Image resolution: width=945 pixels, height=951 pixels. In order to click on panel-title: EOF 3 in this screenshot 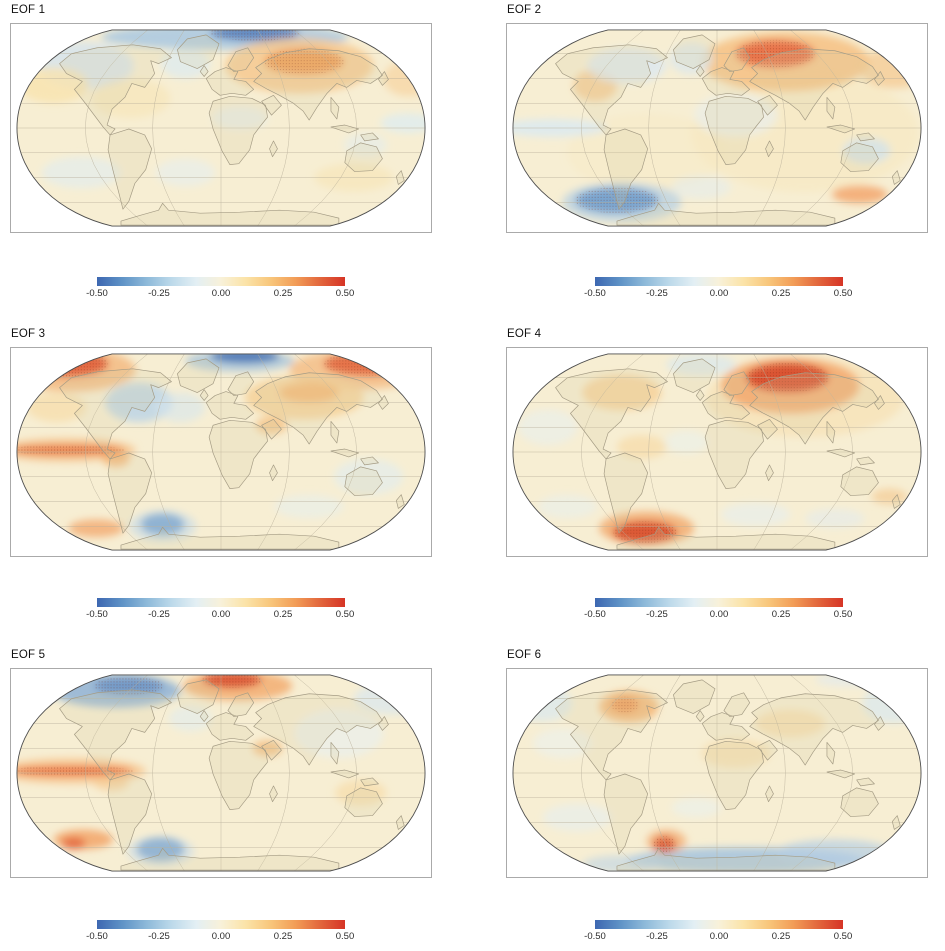, I will do `click(28, 334)`.